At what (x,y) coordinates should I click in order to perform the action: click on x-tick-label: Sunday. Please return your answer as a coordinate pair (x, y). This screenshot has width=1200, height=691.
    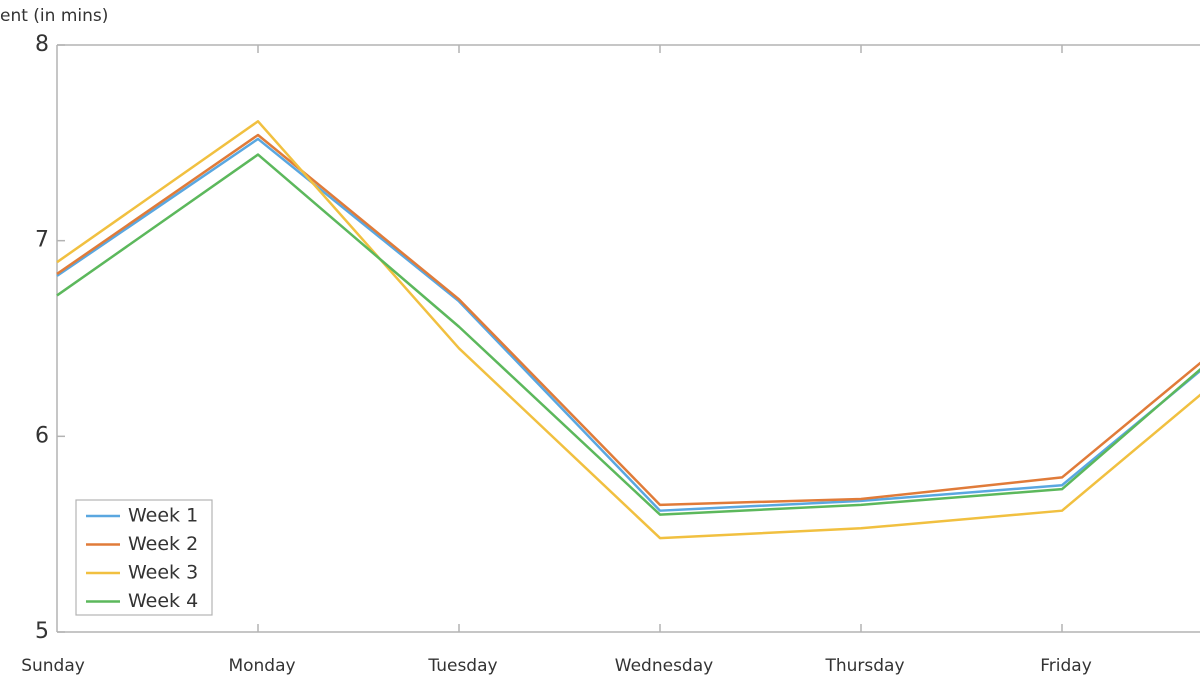
    Looking at the image, I should click on (53, 666).